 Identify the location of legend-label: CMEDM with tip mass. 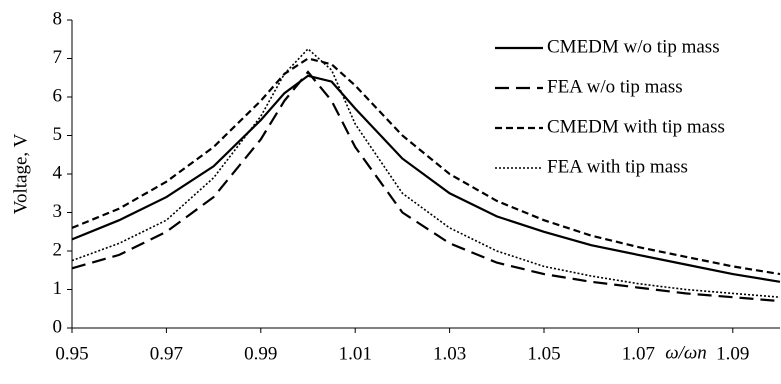
(636, 126).